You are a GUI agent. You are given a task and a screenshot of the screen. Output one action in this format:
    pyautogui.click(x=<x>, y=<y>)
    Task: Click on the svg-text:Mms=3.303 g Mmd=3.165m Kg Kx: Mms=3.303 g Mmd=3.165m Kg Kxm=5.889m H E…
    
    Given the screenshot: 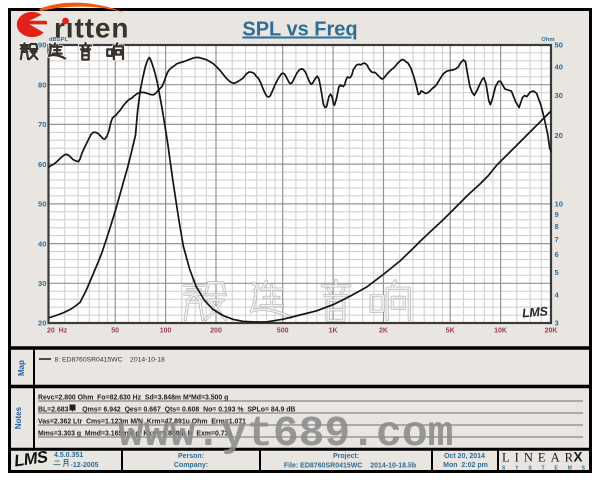 What is the action you would take?
    pyautogui.click(x=135, y=434)
    